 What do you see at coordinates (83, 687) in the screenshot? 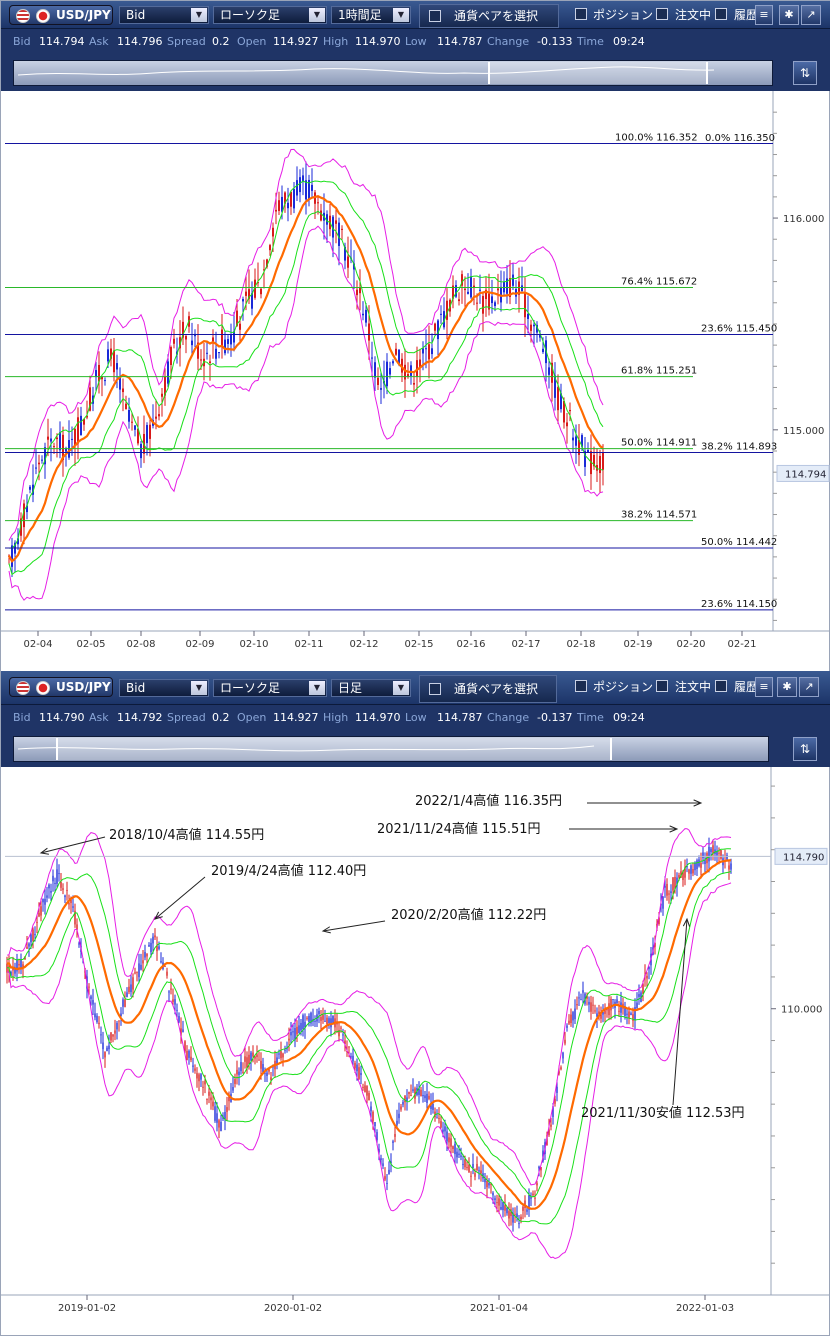
I see `pair-label: USD/JPY` at bounding box center [83, 687].